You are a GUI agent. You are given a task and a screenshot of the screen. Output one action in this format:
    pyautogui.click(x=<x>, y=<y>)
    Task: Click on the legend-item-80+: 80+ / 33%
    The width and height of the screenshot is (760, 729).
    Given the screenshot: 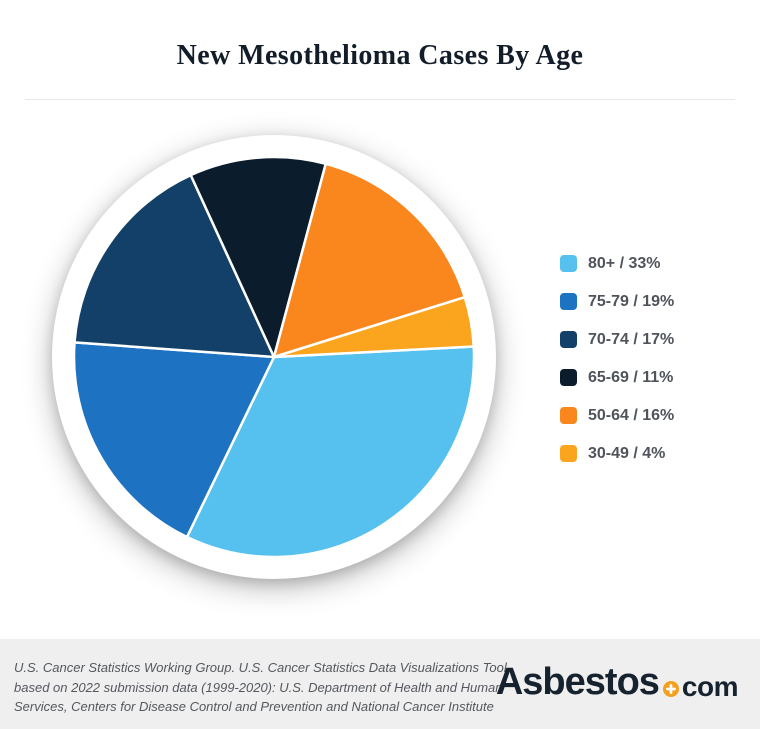 What is the action you would take?
    pyautogui.click(x=617, y=263)
    